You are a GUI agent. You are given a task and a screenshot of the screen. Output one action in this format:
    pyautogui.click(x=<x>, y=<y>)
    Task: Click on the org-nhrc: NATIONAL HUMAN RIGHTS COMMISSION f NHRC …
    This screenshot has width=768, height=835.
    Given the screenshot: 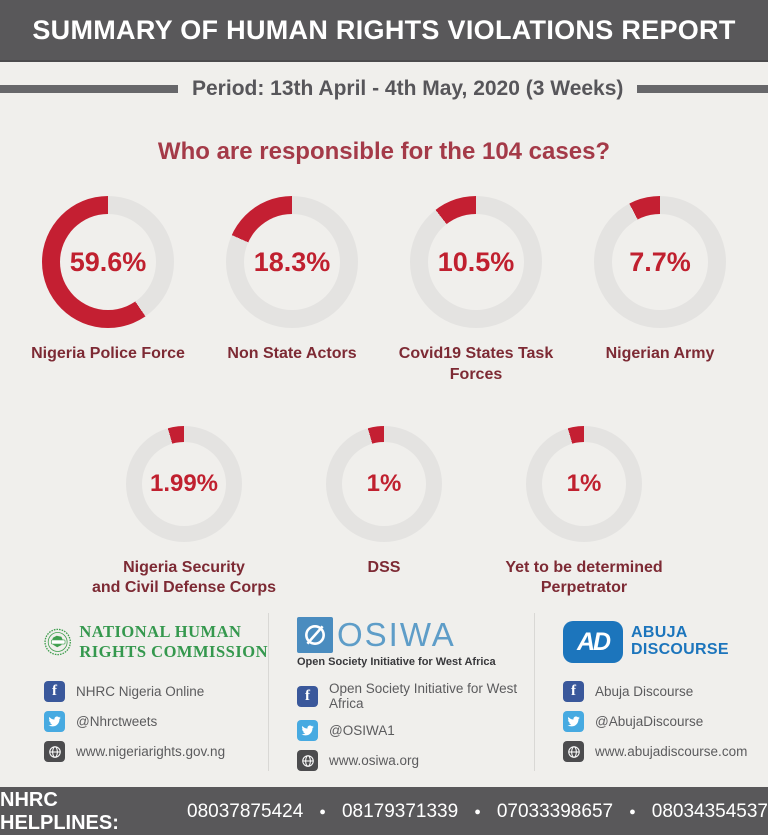 What is the action you would take?
    pyautogui.click(x=134, y=692)
    